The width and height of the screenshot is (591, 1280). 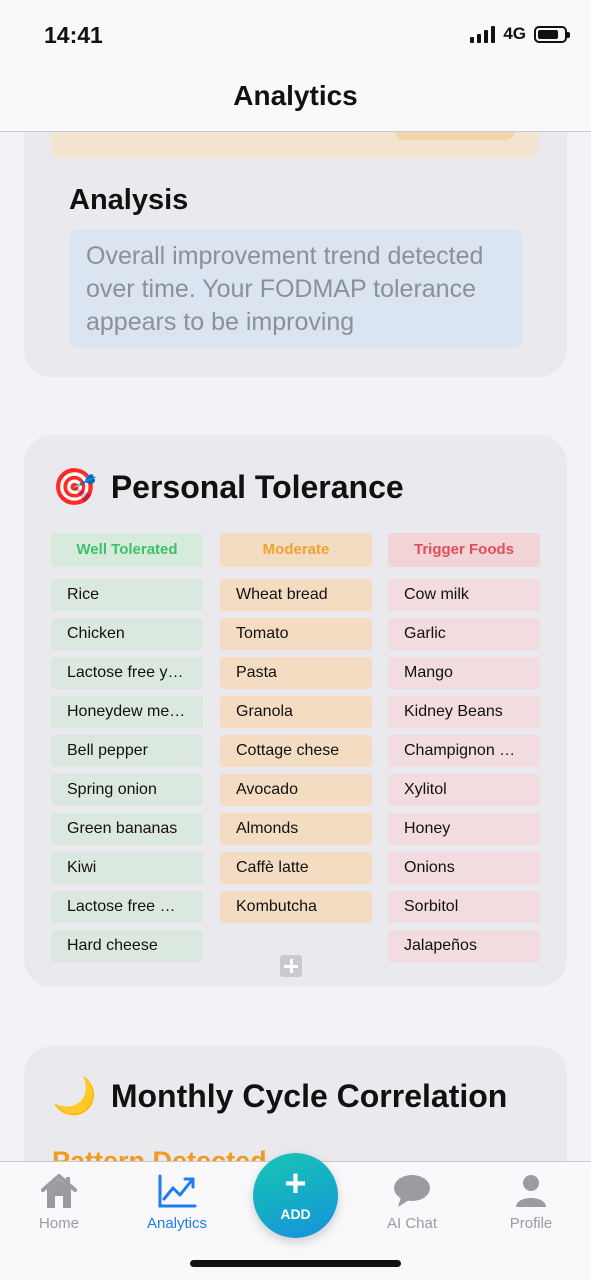 What do you see at coordinates (464, 907) in the screenshot?
I see `food-item: Sorbitol` at bounding box center [464, 907].